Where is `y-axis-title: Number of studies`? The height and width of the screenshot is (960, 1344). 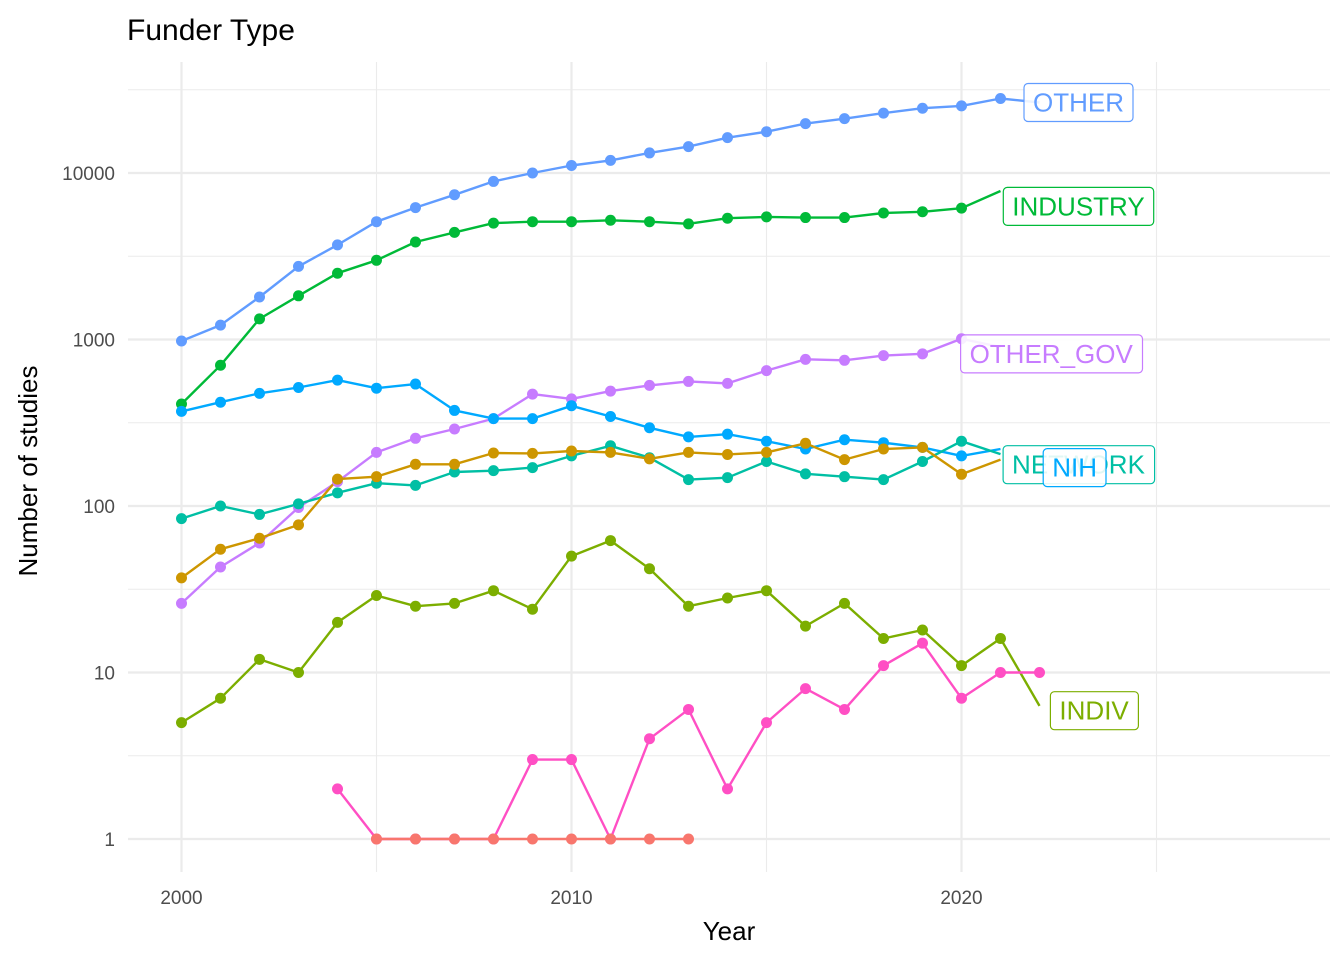 y-axis-title: Number of studies is located at coordinates (28, 471).